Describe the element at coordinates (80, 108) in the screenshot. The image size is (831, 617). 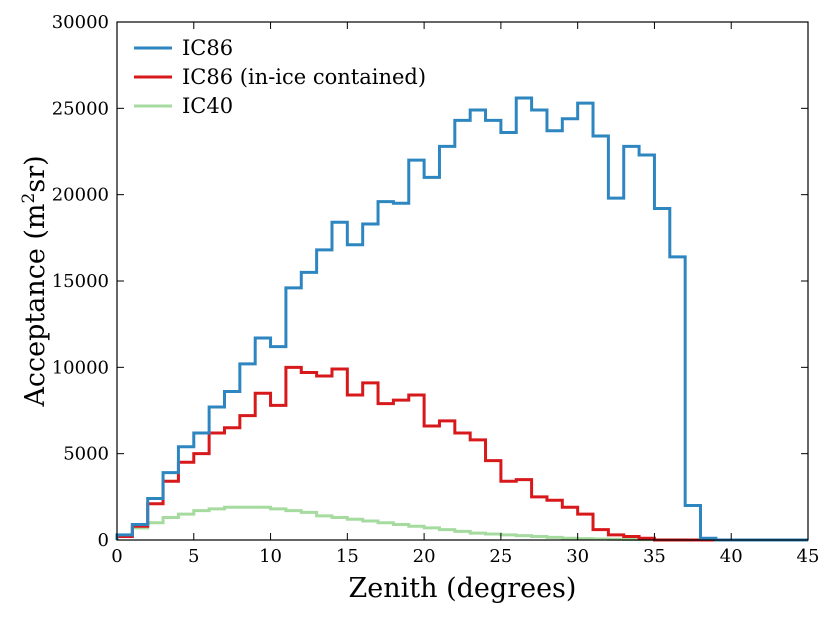
I see `y-tick-label: 25000` at that location.